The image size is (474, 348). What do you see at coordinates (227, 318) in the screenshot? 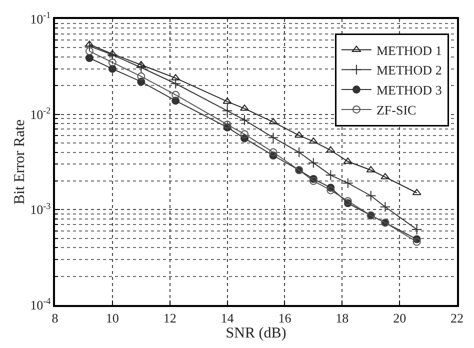
I see `x-tick-label: 14` at bounding box center [227, 318].